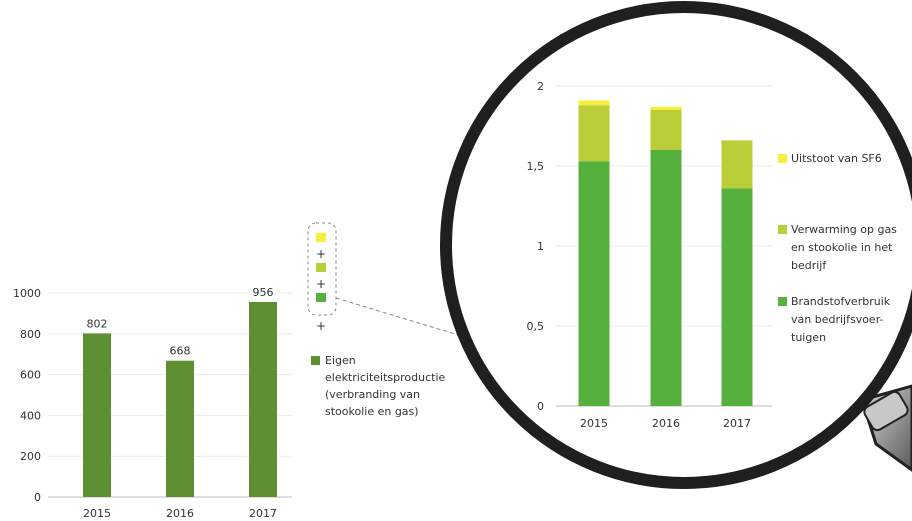 This screenshot has height=521, width=912. Describe the element at coordinates (536, 166) in the screenshot. I see `y-tick-label: 1,5` at that location.